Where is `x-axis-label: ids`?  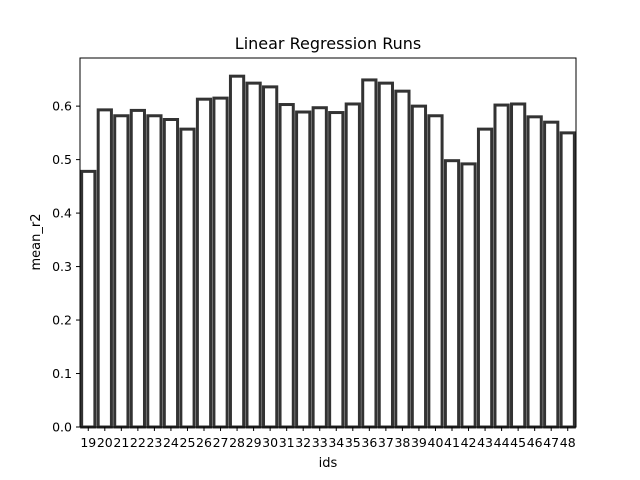
x-axis-label: ids is located at coordinates (328, 463).